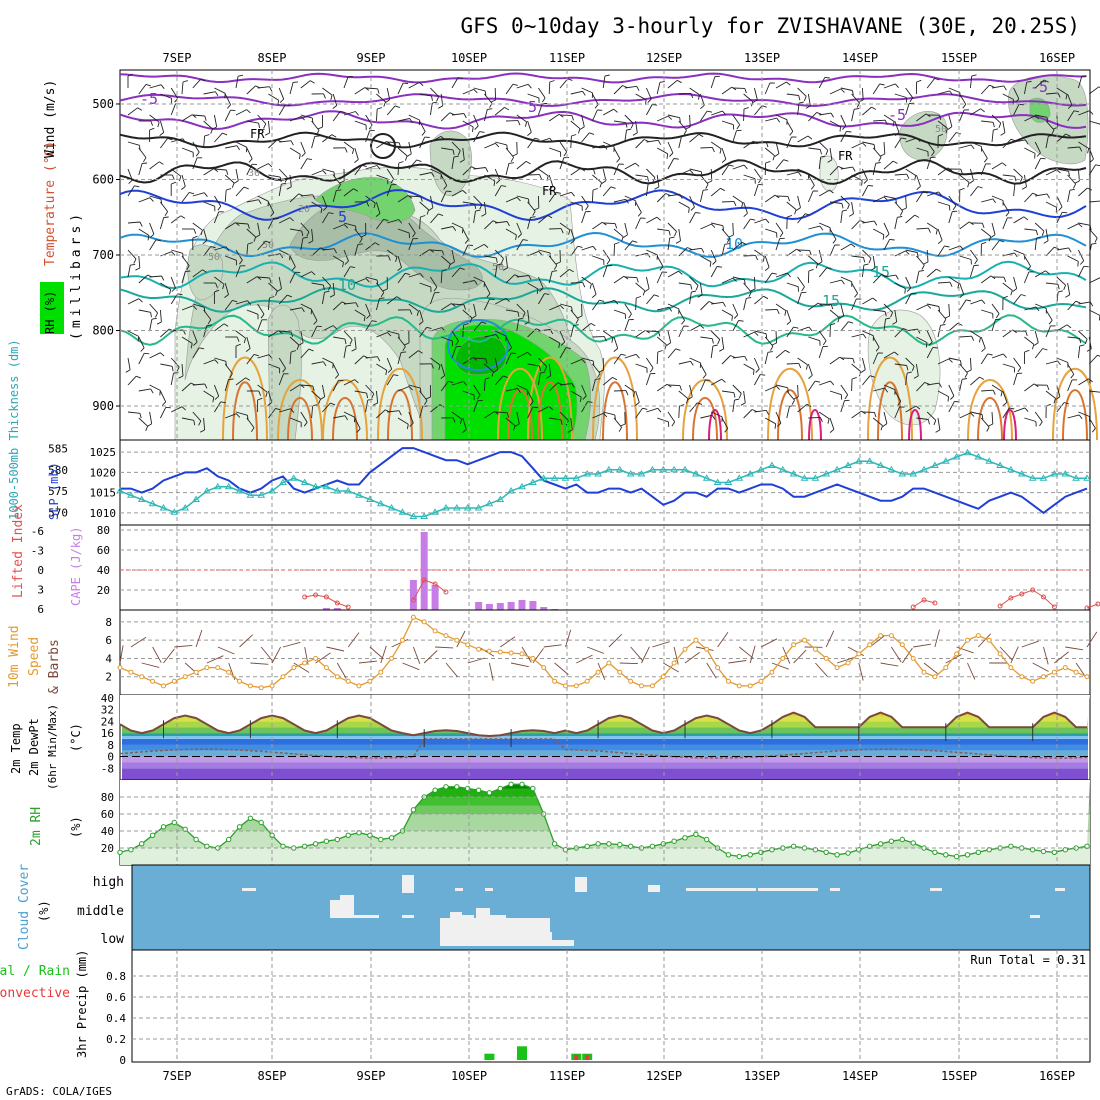 The height and width of the screenshot is (1100, 1100). What do you see at coordinates (603, 724) in the screenshot?
I see `temperature-line` at bounding box center [603, 724].